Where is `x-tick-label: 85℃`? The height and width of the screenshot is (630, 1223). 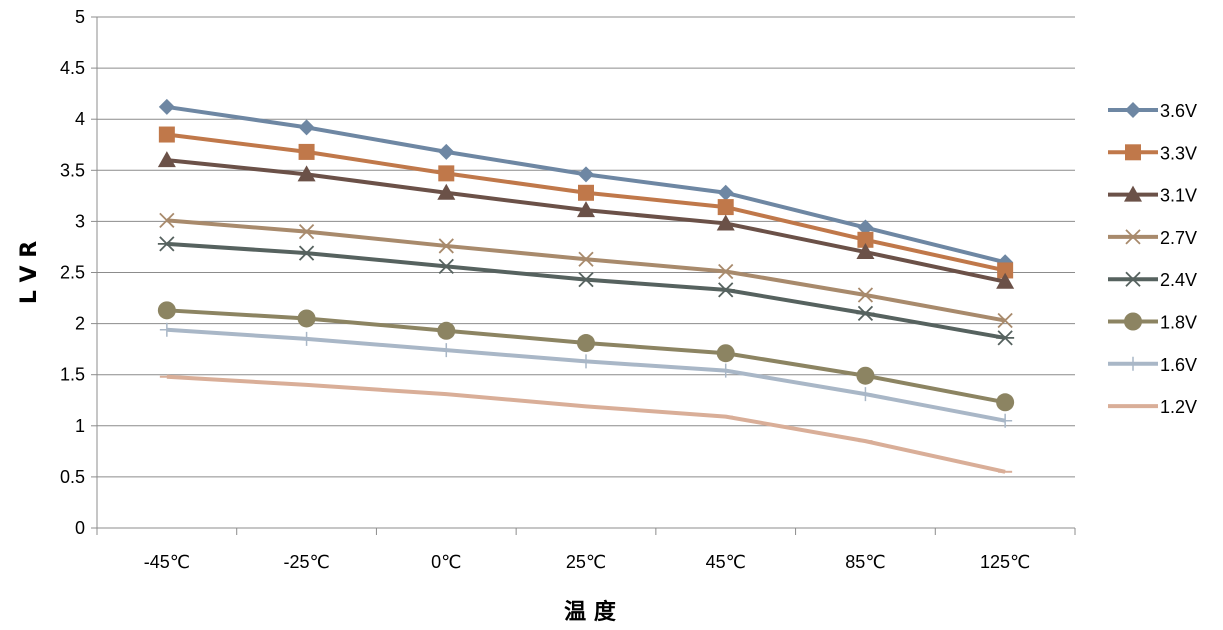
x-tick-label: 85℃ is located at coordinates (865, 562).